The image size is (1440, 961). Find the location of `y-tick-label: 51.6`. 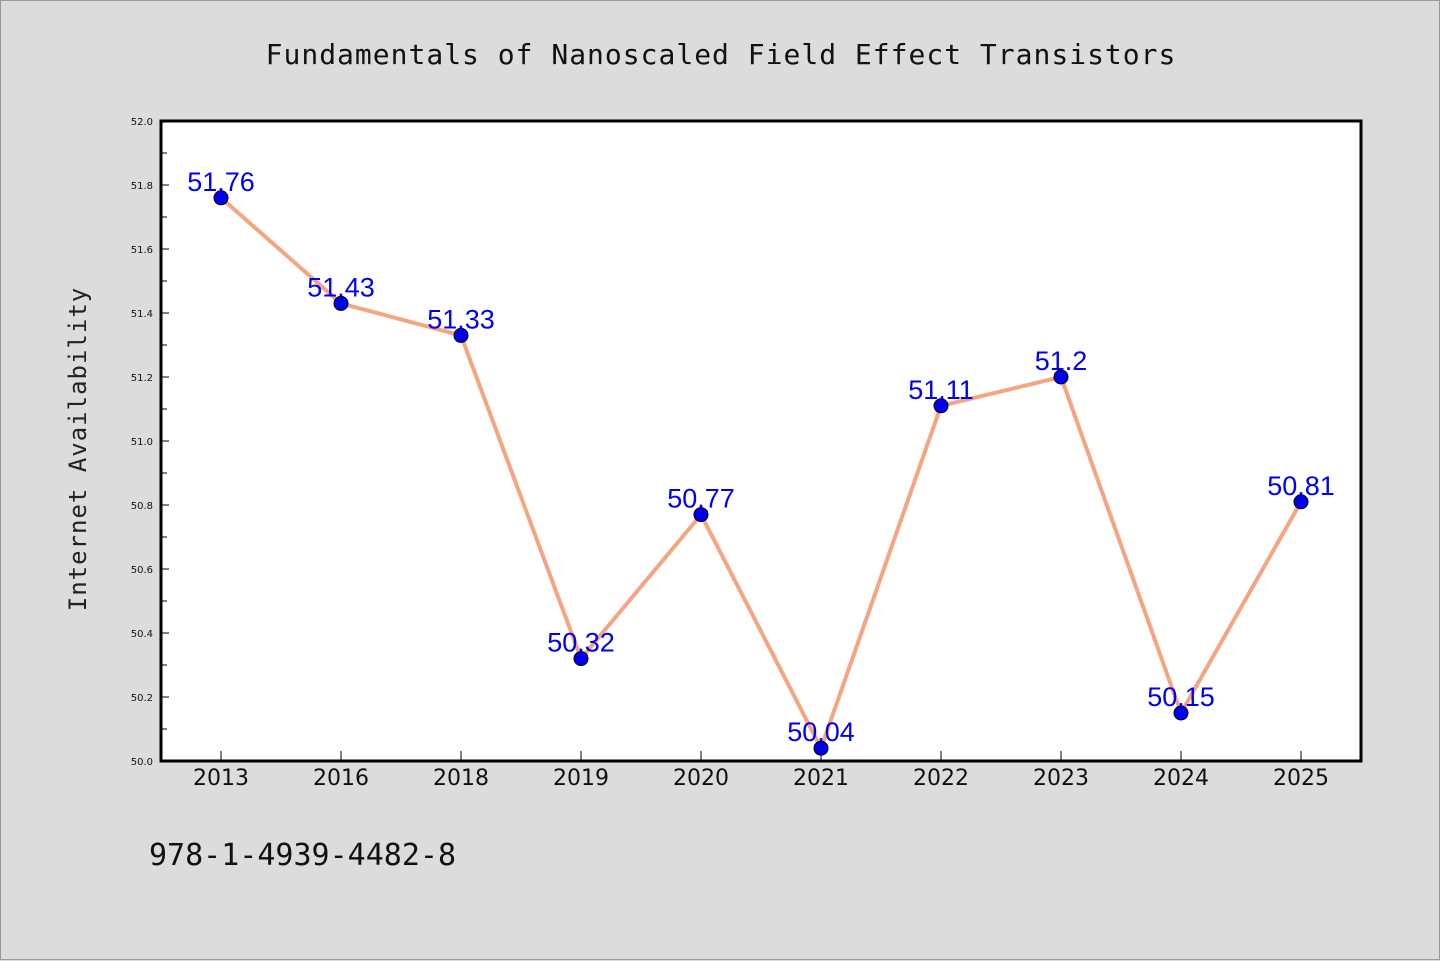

y-tick-label: 51.6 is located at coordinates (142, 250).